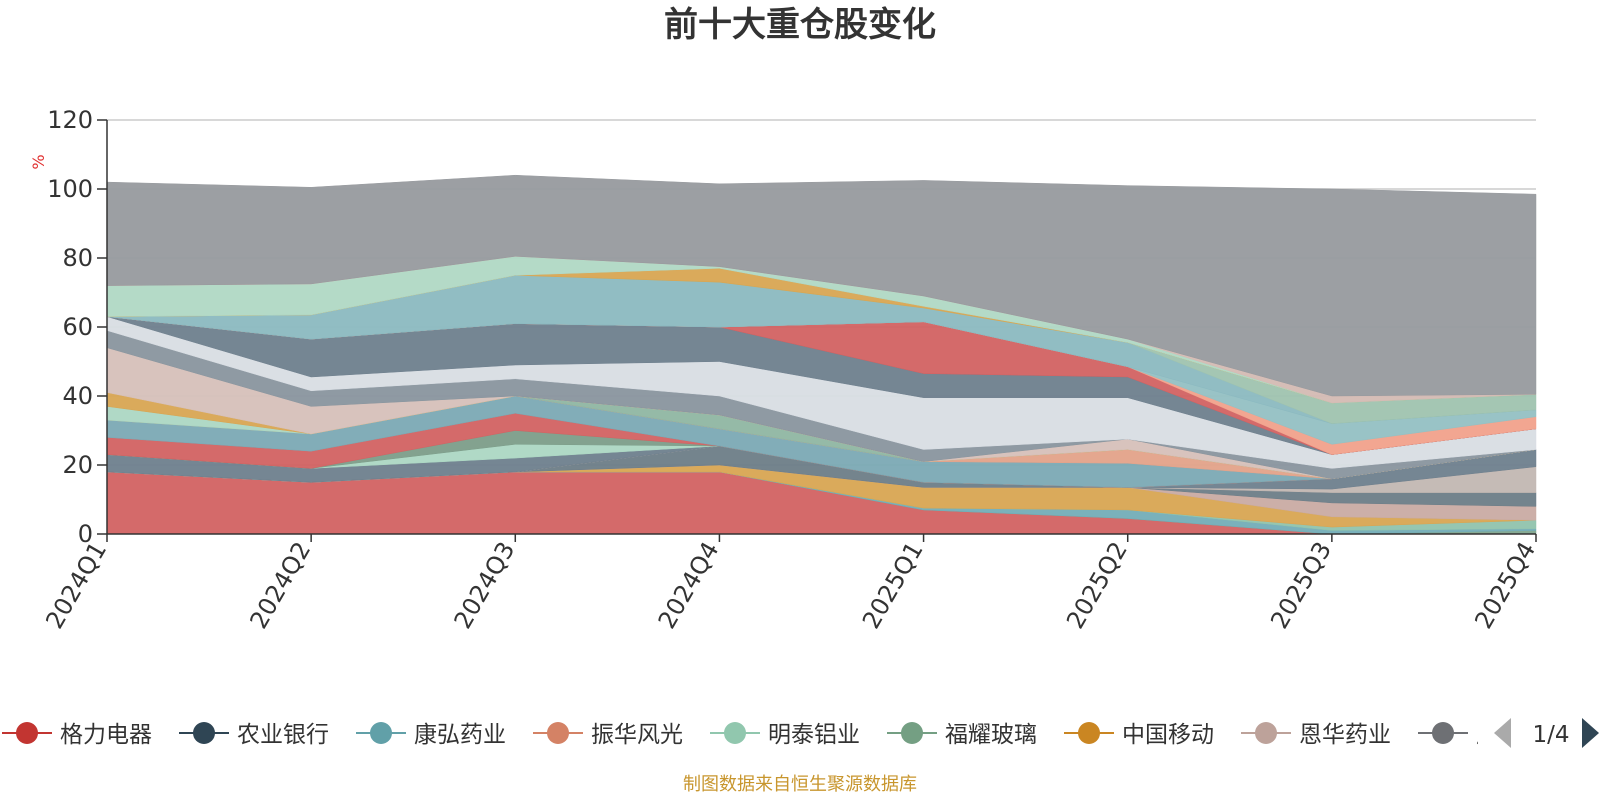 Image resolution: width=1600 pixels, height=800 pixels. I want to click on x-tick-label: 2025Q1, so click(893, 585).